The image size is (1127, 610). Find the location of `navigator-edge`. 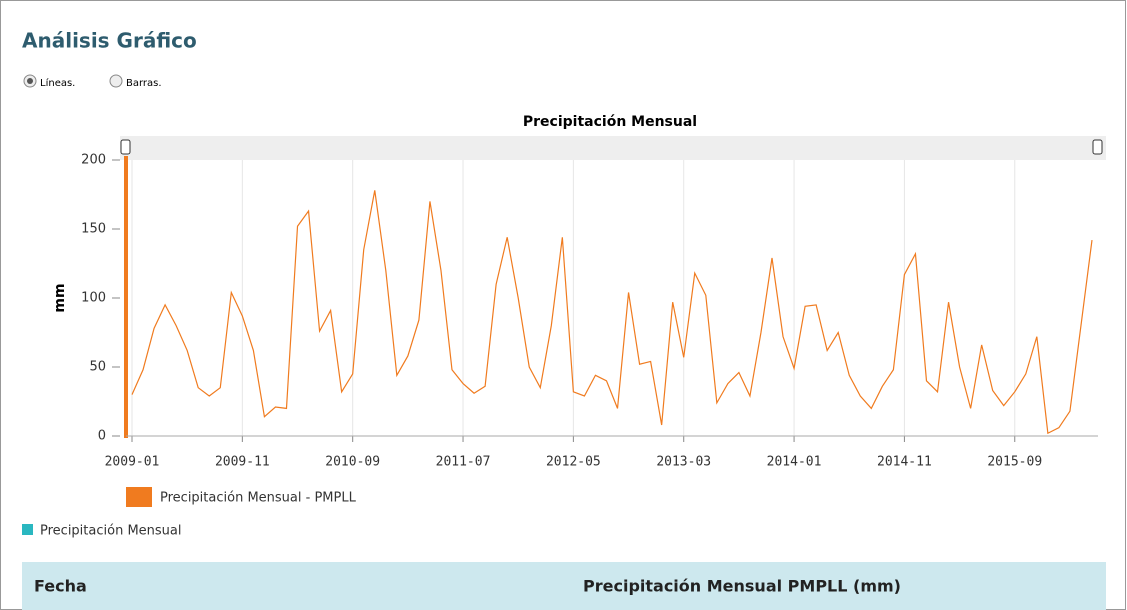

navigator-edge is located at coordinates (126, 297).